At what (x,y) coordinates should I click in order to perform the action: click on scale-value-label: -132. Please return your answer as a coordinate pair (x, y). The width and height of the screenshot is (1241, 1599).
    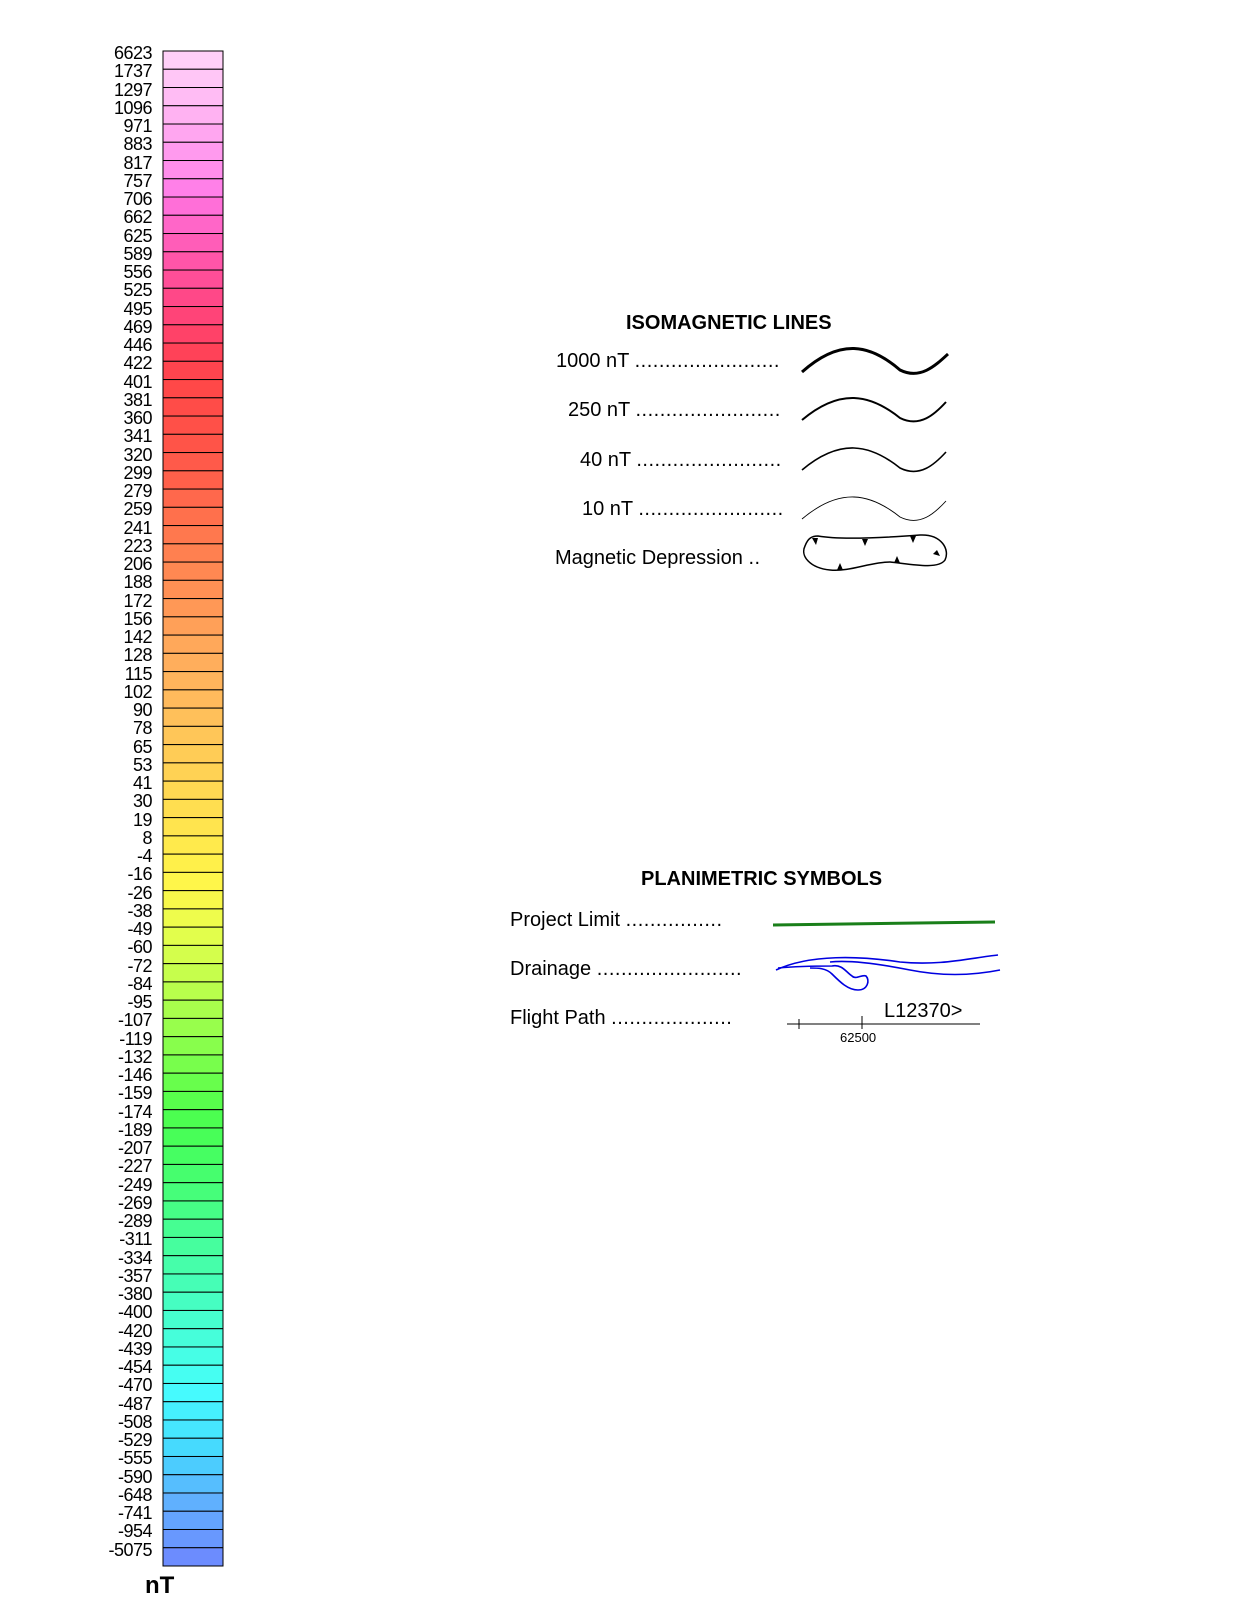
    Looking at the image, I should click on (135, 1056).